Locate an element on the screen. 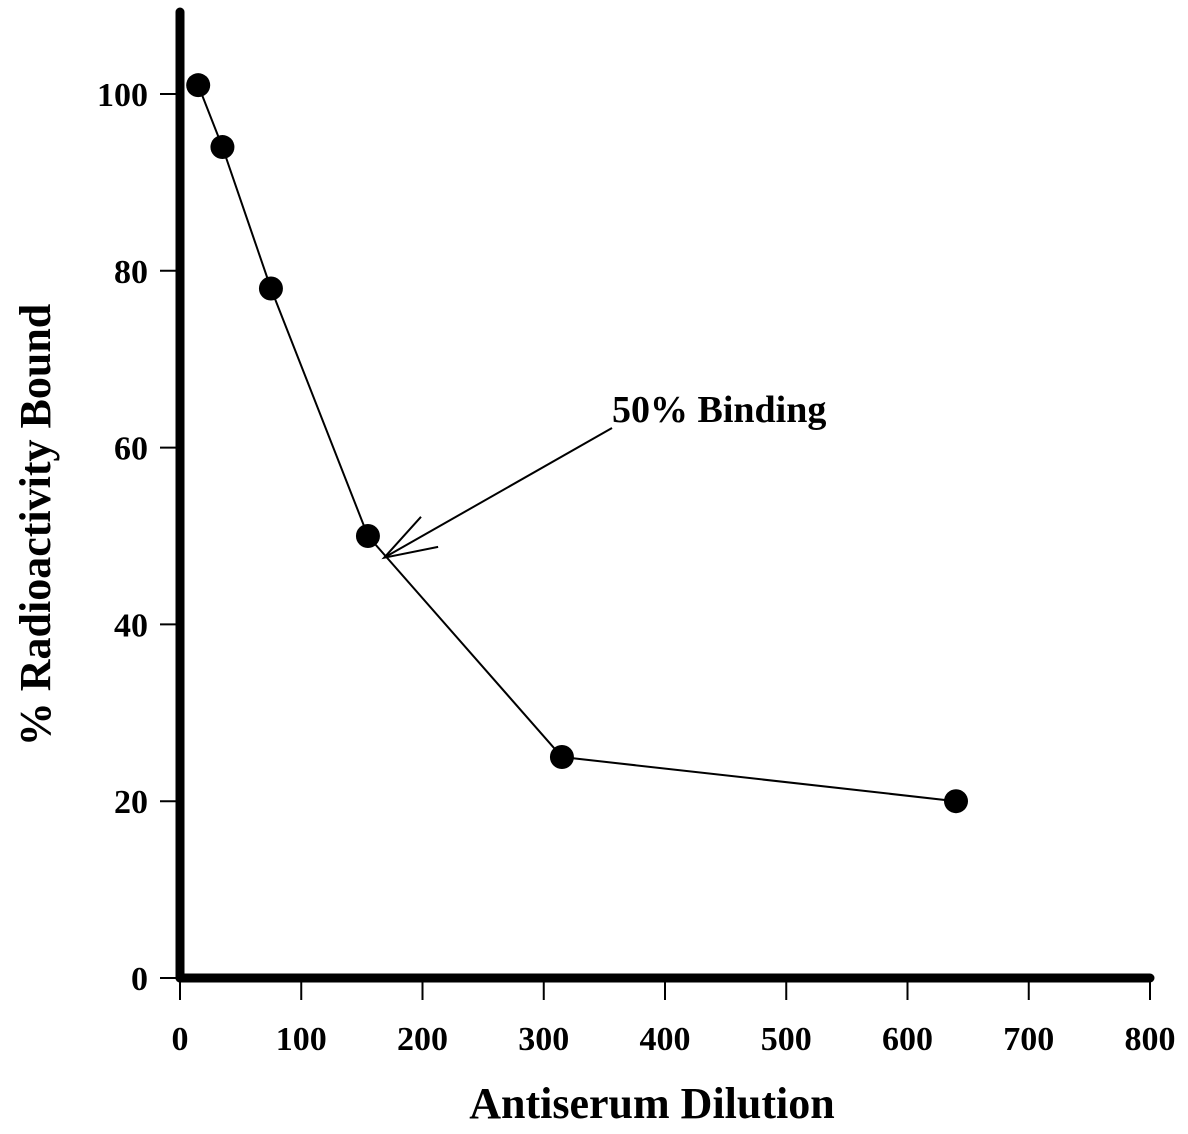 The image size is (1188, 1134). y-tick-label: 40 is located at coordinates (131, 625).